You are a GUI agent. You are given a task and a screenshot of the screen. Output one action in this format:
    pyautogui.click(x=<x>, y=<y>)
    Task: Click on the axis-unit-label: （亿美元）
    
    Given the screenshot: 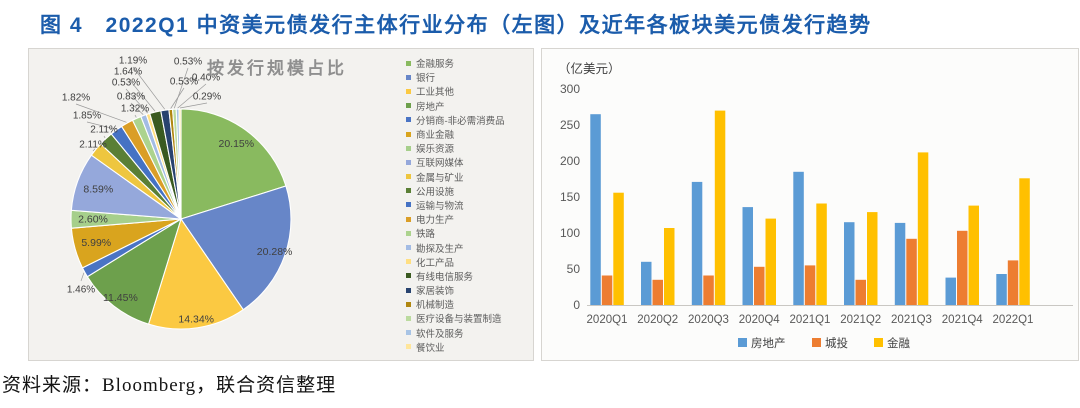 What is the action you would take?
    pyautogui.click(x=589, y=68)
    